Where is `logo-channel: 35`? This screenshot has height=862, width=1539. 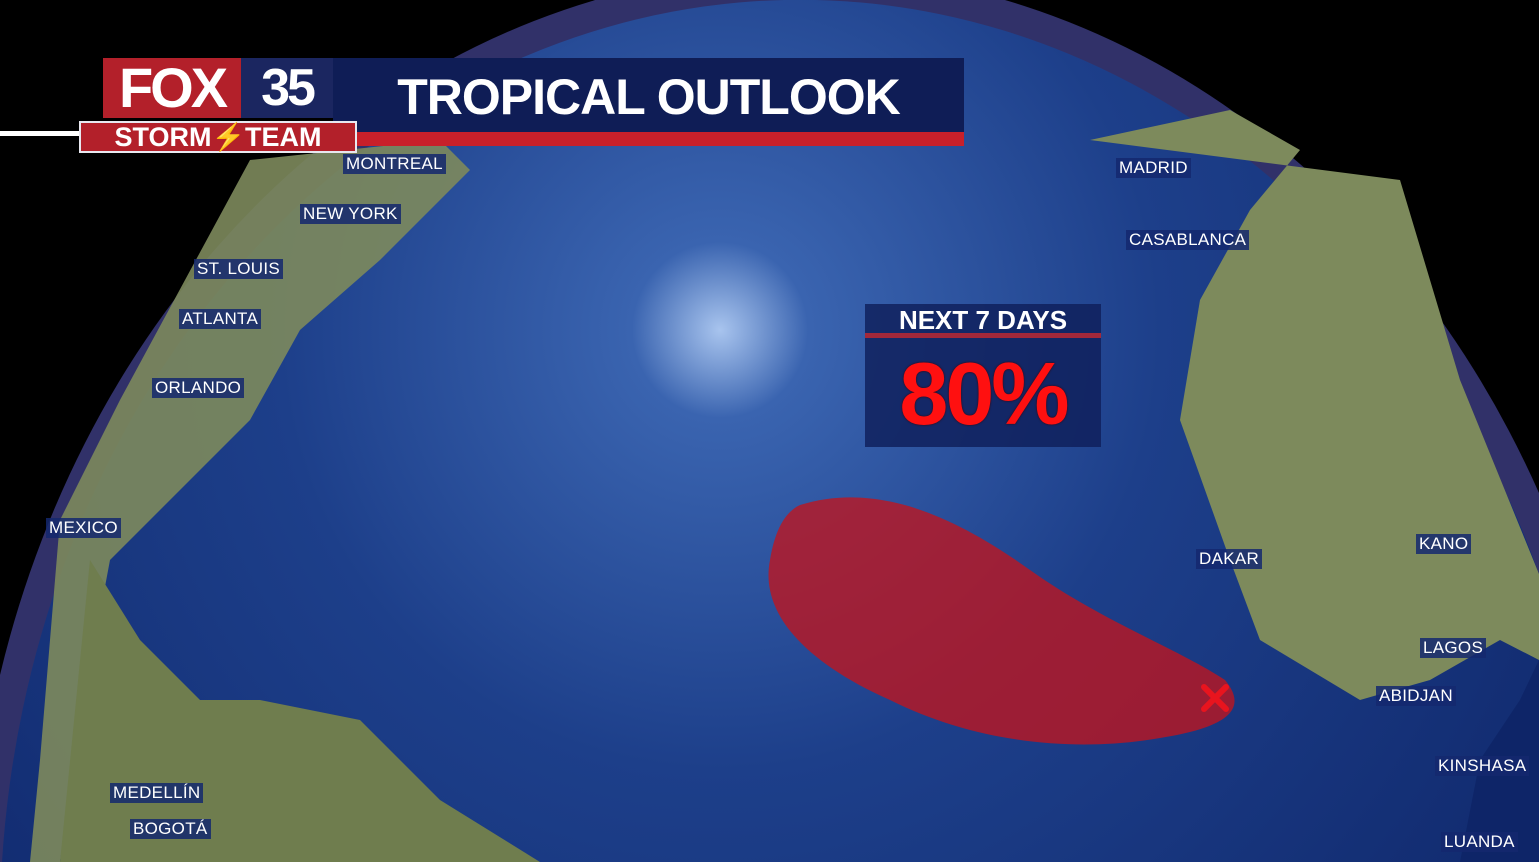
logo-channel: 35 is located at coordinates (287, 88).